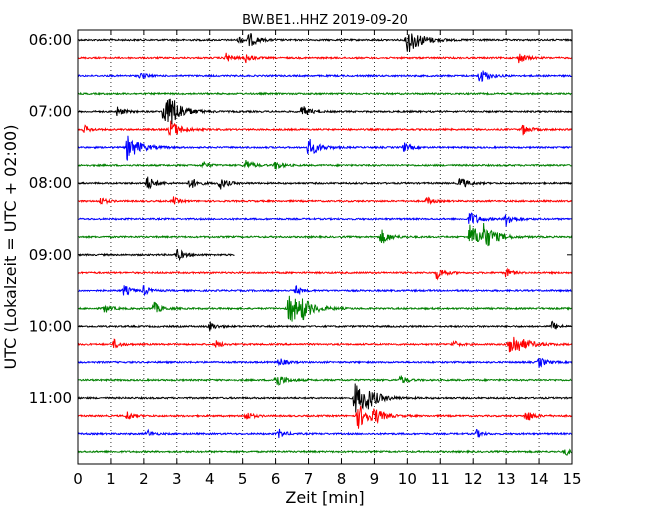 The height and width of the screenshot is (520, 650). I want to click on x-tick-label-5: 5, so click(243, 479).